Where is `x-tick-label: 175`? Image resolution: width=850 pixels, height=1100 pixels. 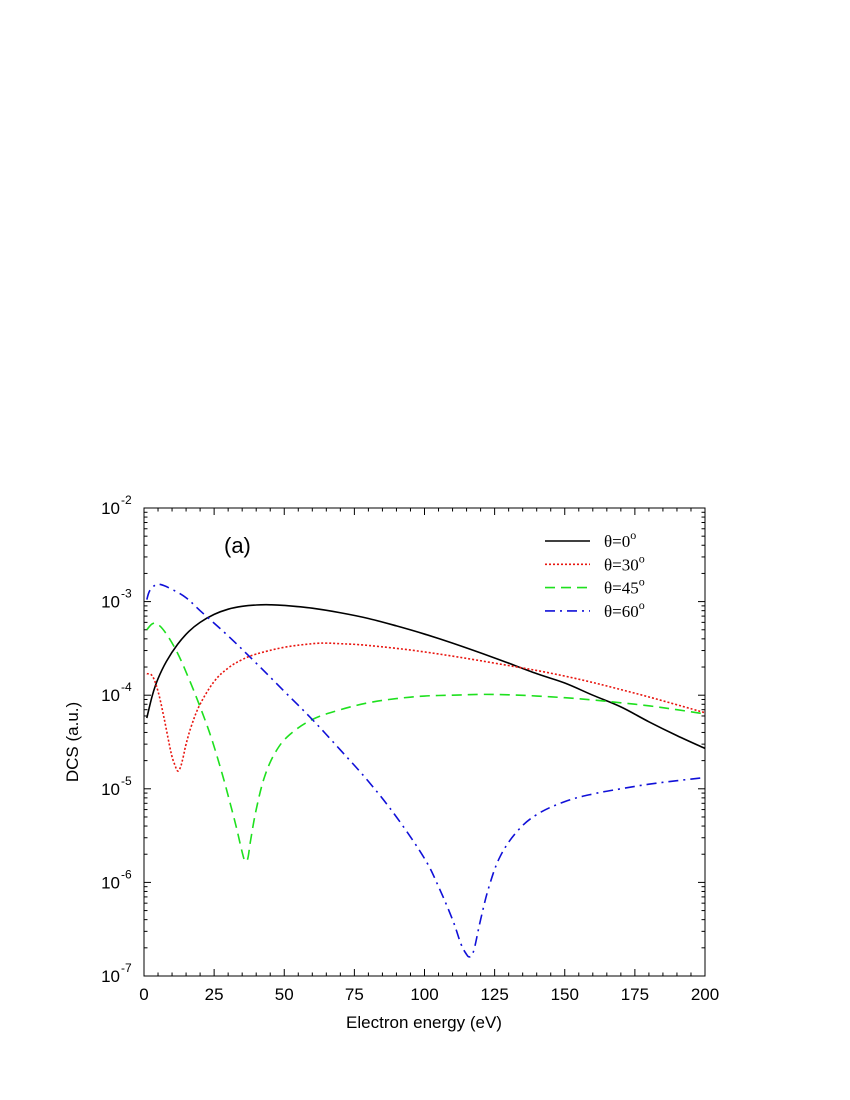 x-tick-label: 175 is located at coordinates (635, 994).